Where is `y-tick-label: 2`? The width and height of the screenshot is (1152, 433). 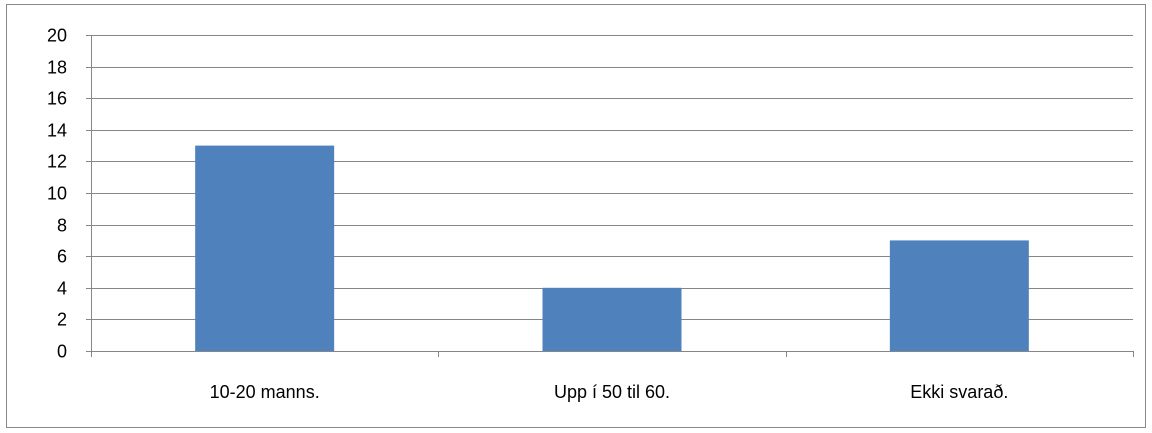
y-tick-label: 2 is located at coordinates (62, 320).